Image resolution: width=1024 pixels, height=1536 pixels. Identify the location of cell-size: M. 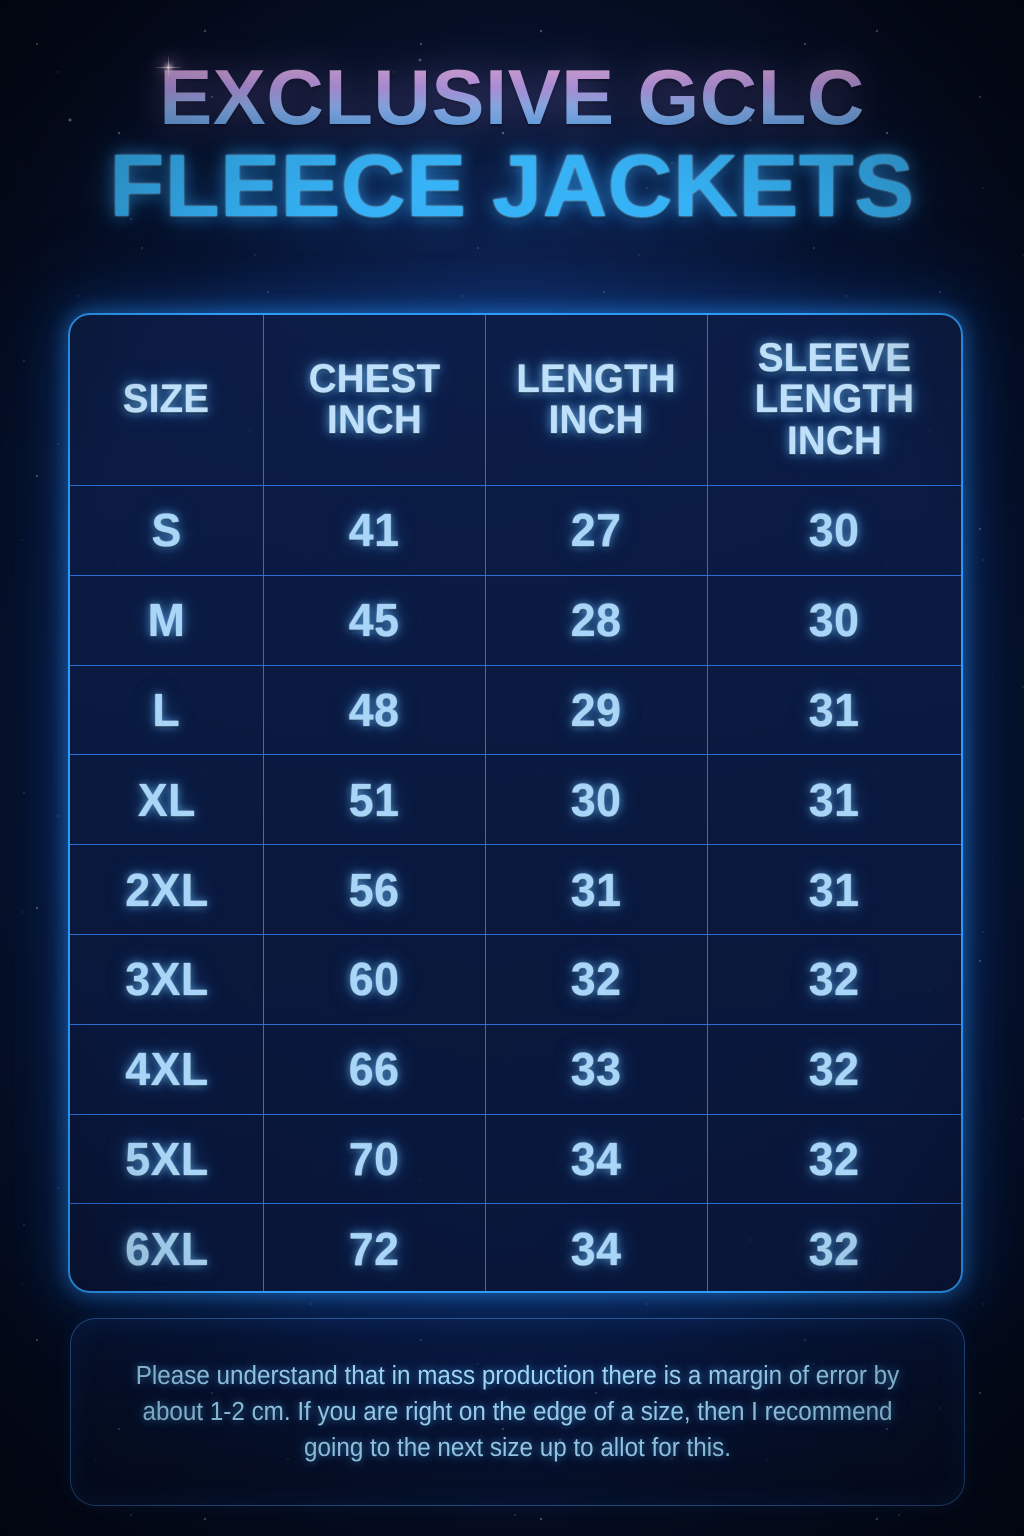
(166, 620).